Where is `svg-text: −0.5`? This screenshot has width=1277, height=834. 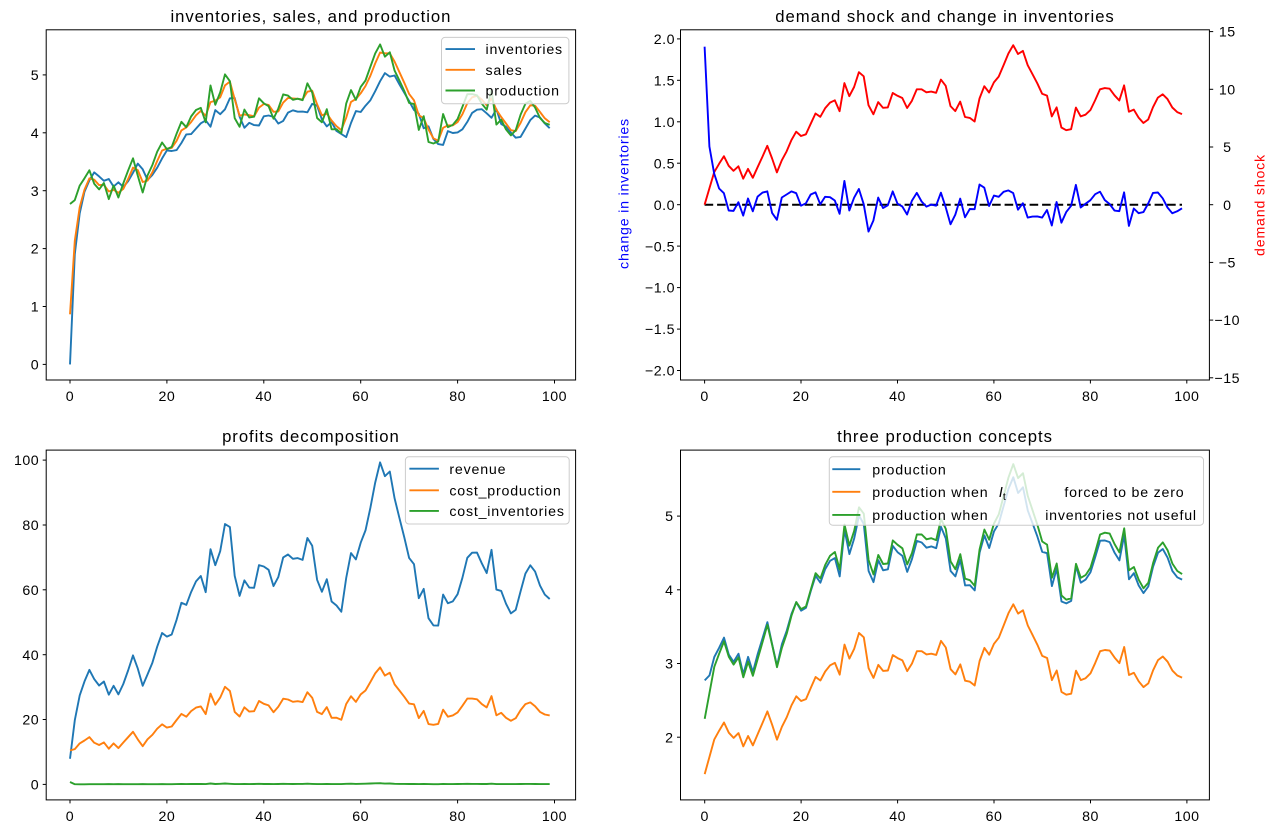 svg-text: −0.5 is located at coordinates (660, 247).